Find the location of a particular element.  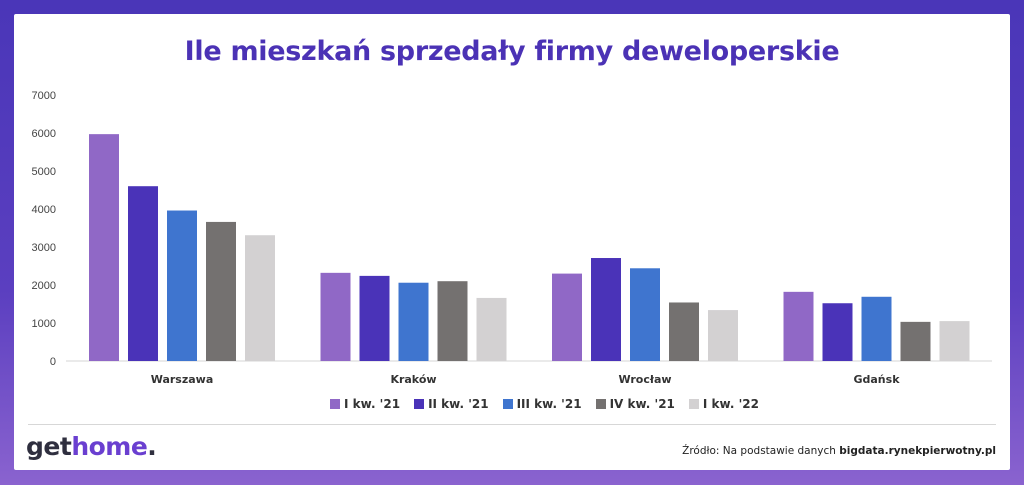

bar-gdańsk-0 is located at coordinates (798, 326).